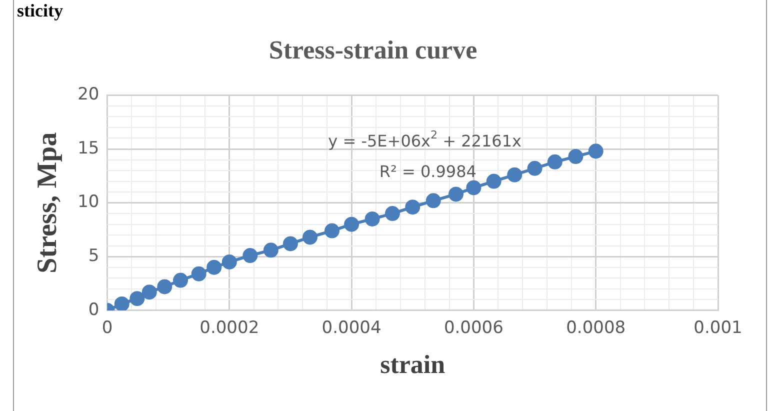 The height and width of the screenshot is (411, 768). I want to click on y-tick-label: 10, so click(89, 202).